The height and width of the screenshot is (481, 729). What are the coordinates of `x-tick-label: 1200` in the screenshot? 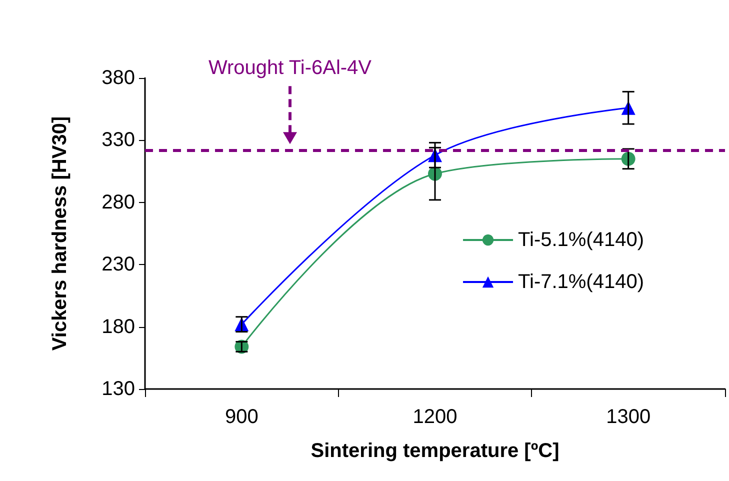 It's located at (435, 417).